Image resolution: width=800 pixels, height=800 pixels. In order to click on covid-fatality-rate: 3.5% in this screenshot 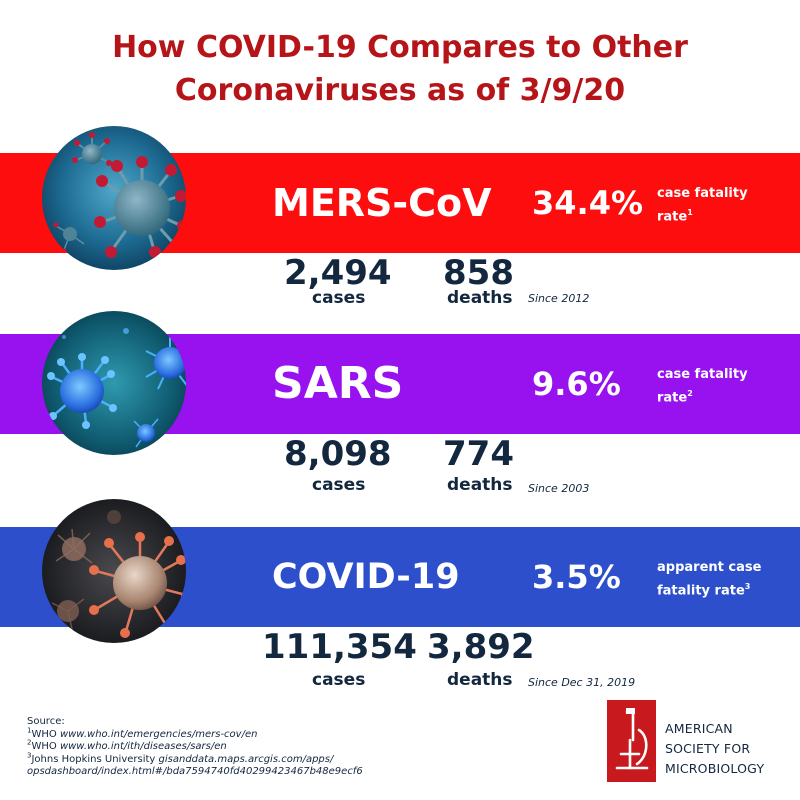, I will do `click(576, 577)`.